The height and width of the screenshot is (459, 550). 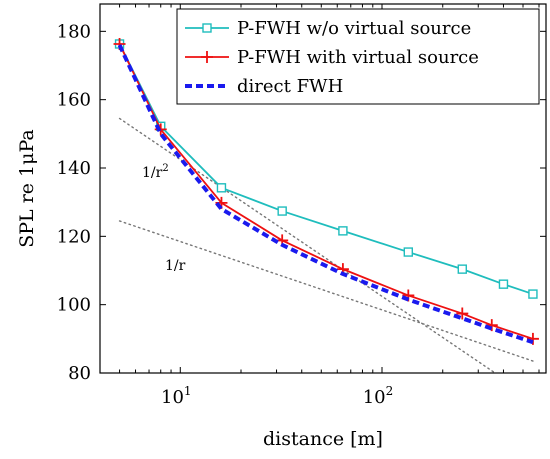 I want to click on reference-label-1: 1/r, so click(x=175, y=266).